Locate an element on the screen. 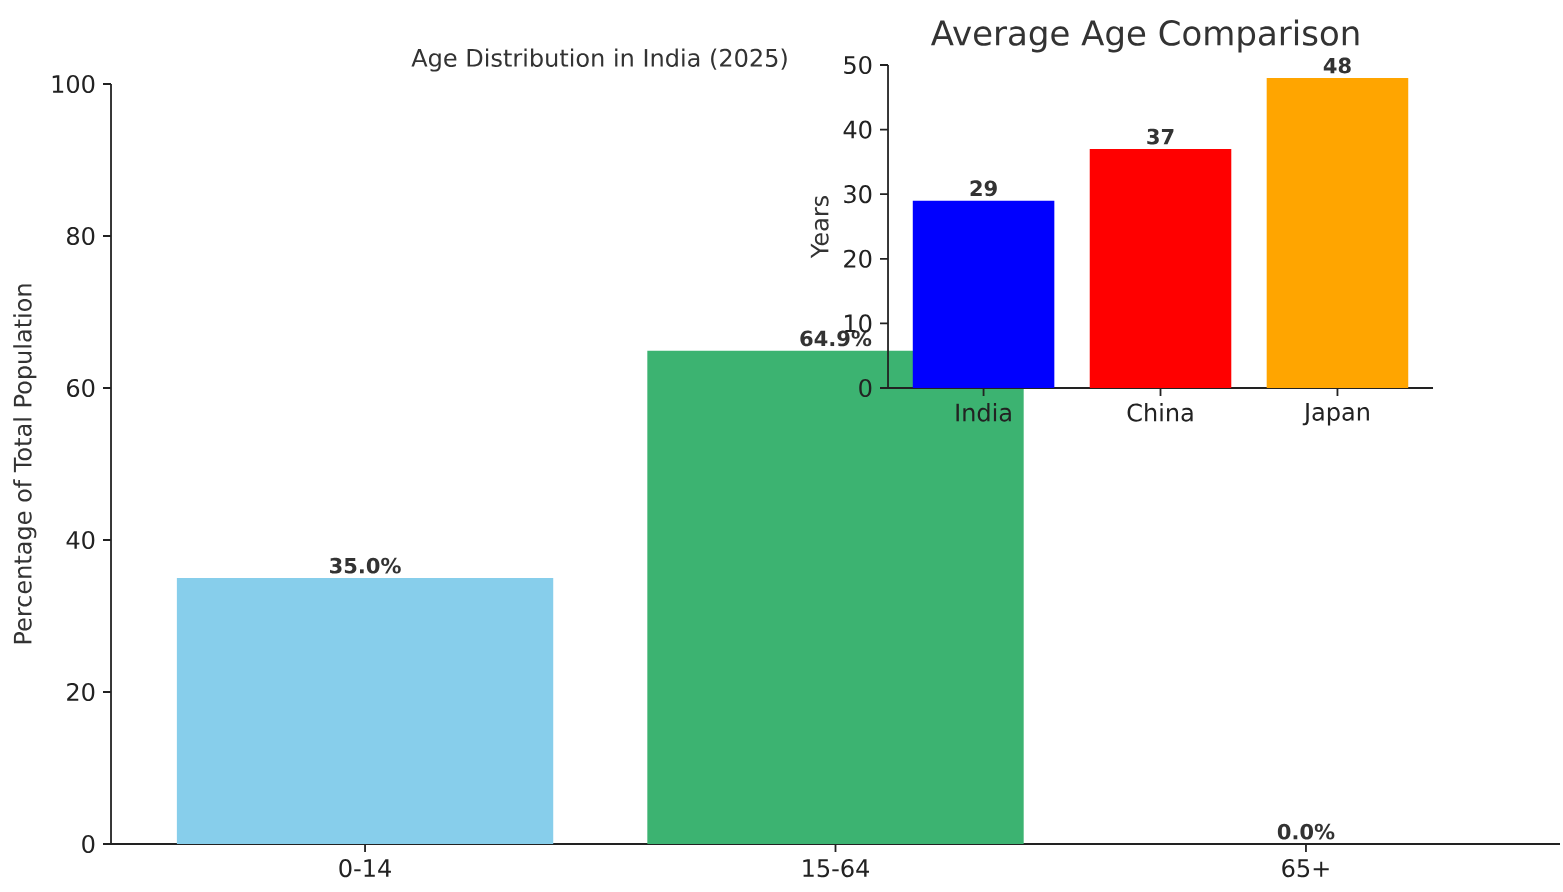 The height and width of the screenshot is (892, 1563). y-tick-label: 50 is located at coordinates (858, 65).